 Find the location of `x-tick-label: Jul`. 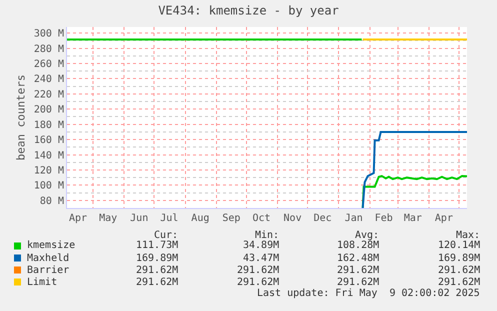

x-tick-label: Jul is located at coordinates (169, 218).